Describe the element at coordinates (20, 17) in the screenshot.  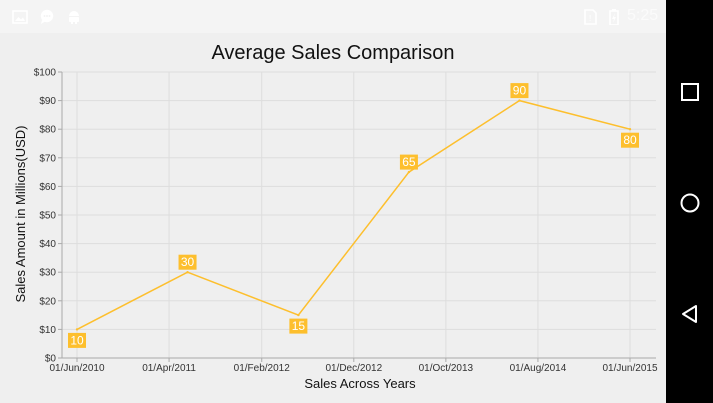
I see `image-icon` at that location.